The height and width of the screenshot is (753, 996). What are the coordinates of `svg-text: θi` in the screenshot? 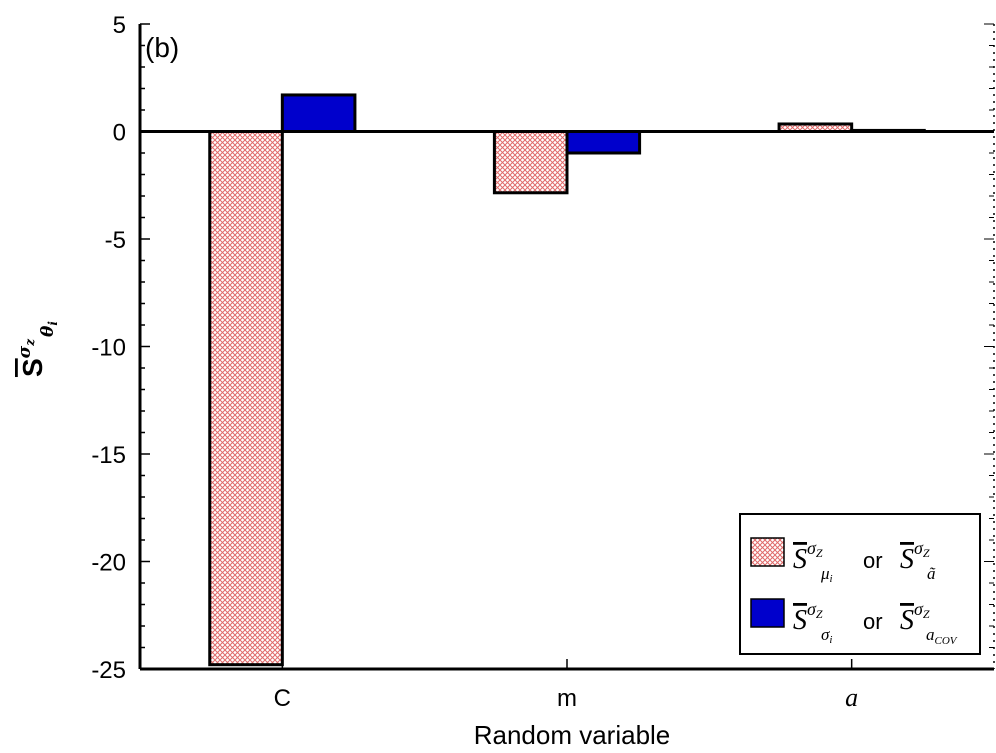 It's located at (49, 329).